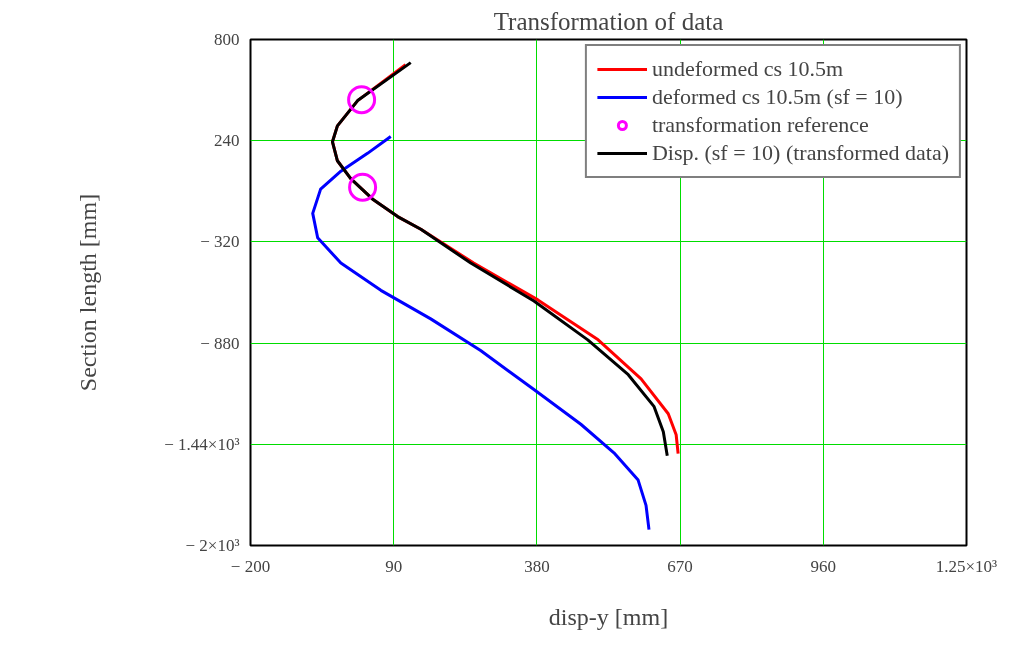 Image resolution: width=1018 pixels, height=660 pixels. What do you see at coordinates (800, 153) in the screenshot?
I see `legend-label: Disp. (sf = 10) (transformed data)` at bounding box center [800, 153].